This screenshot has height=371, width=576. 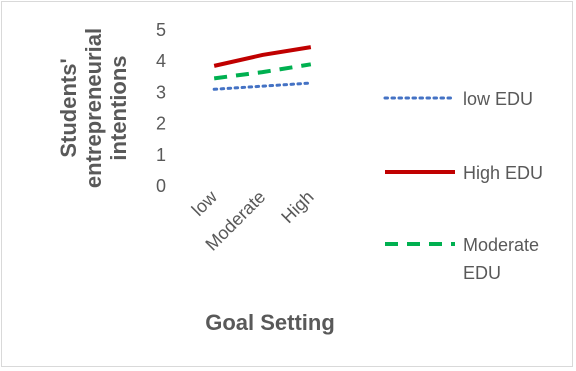 I want to click on series-lines, so click(x=262, y=68).